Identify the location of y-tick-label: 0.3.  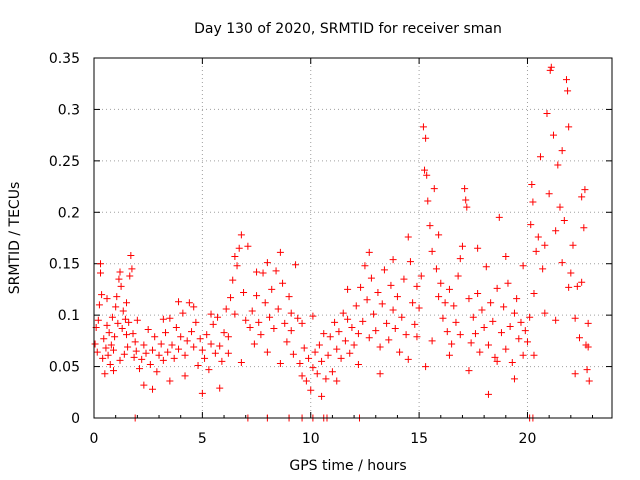
(69, 110).